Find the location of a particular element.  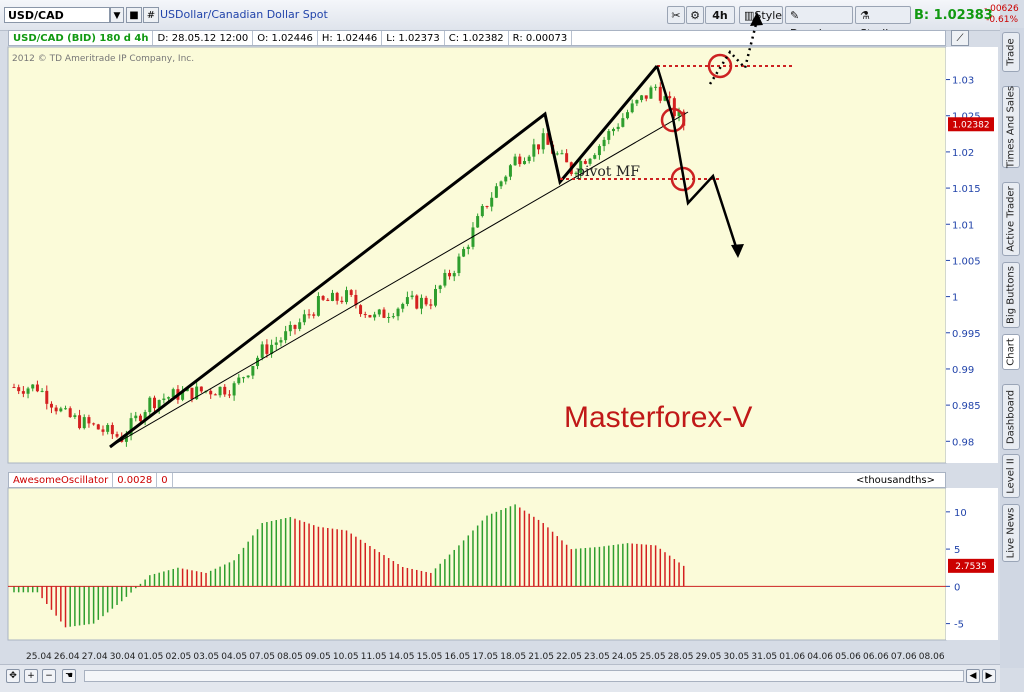

current-price-text: 1.02382 is located at coordinates (970, 125).